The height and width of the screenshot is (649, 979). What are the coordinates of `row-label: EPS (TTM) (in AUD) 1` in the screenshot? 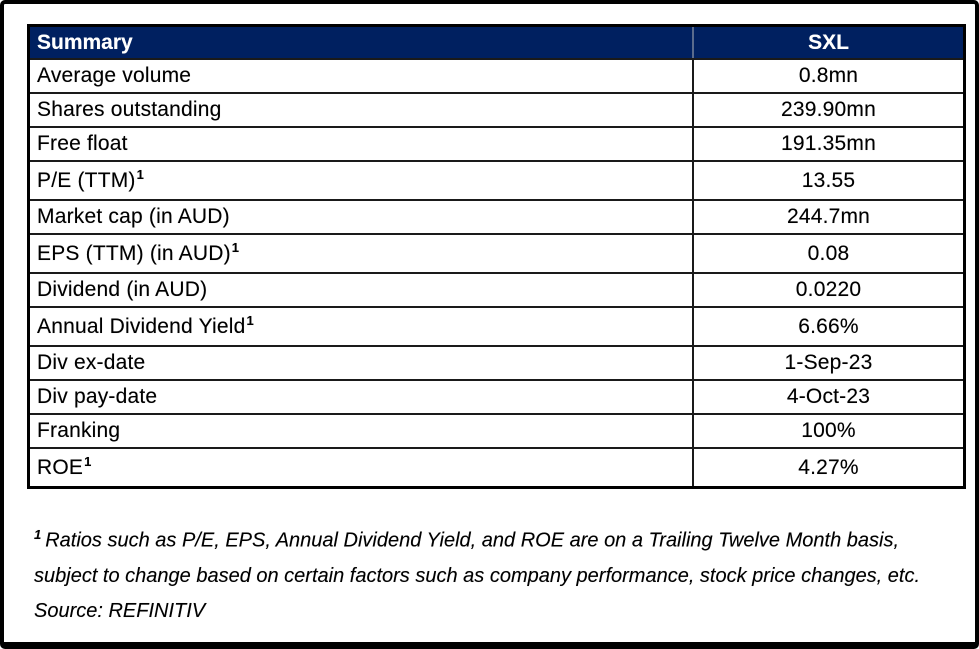 It's located at (361, 253).